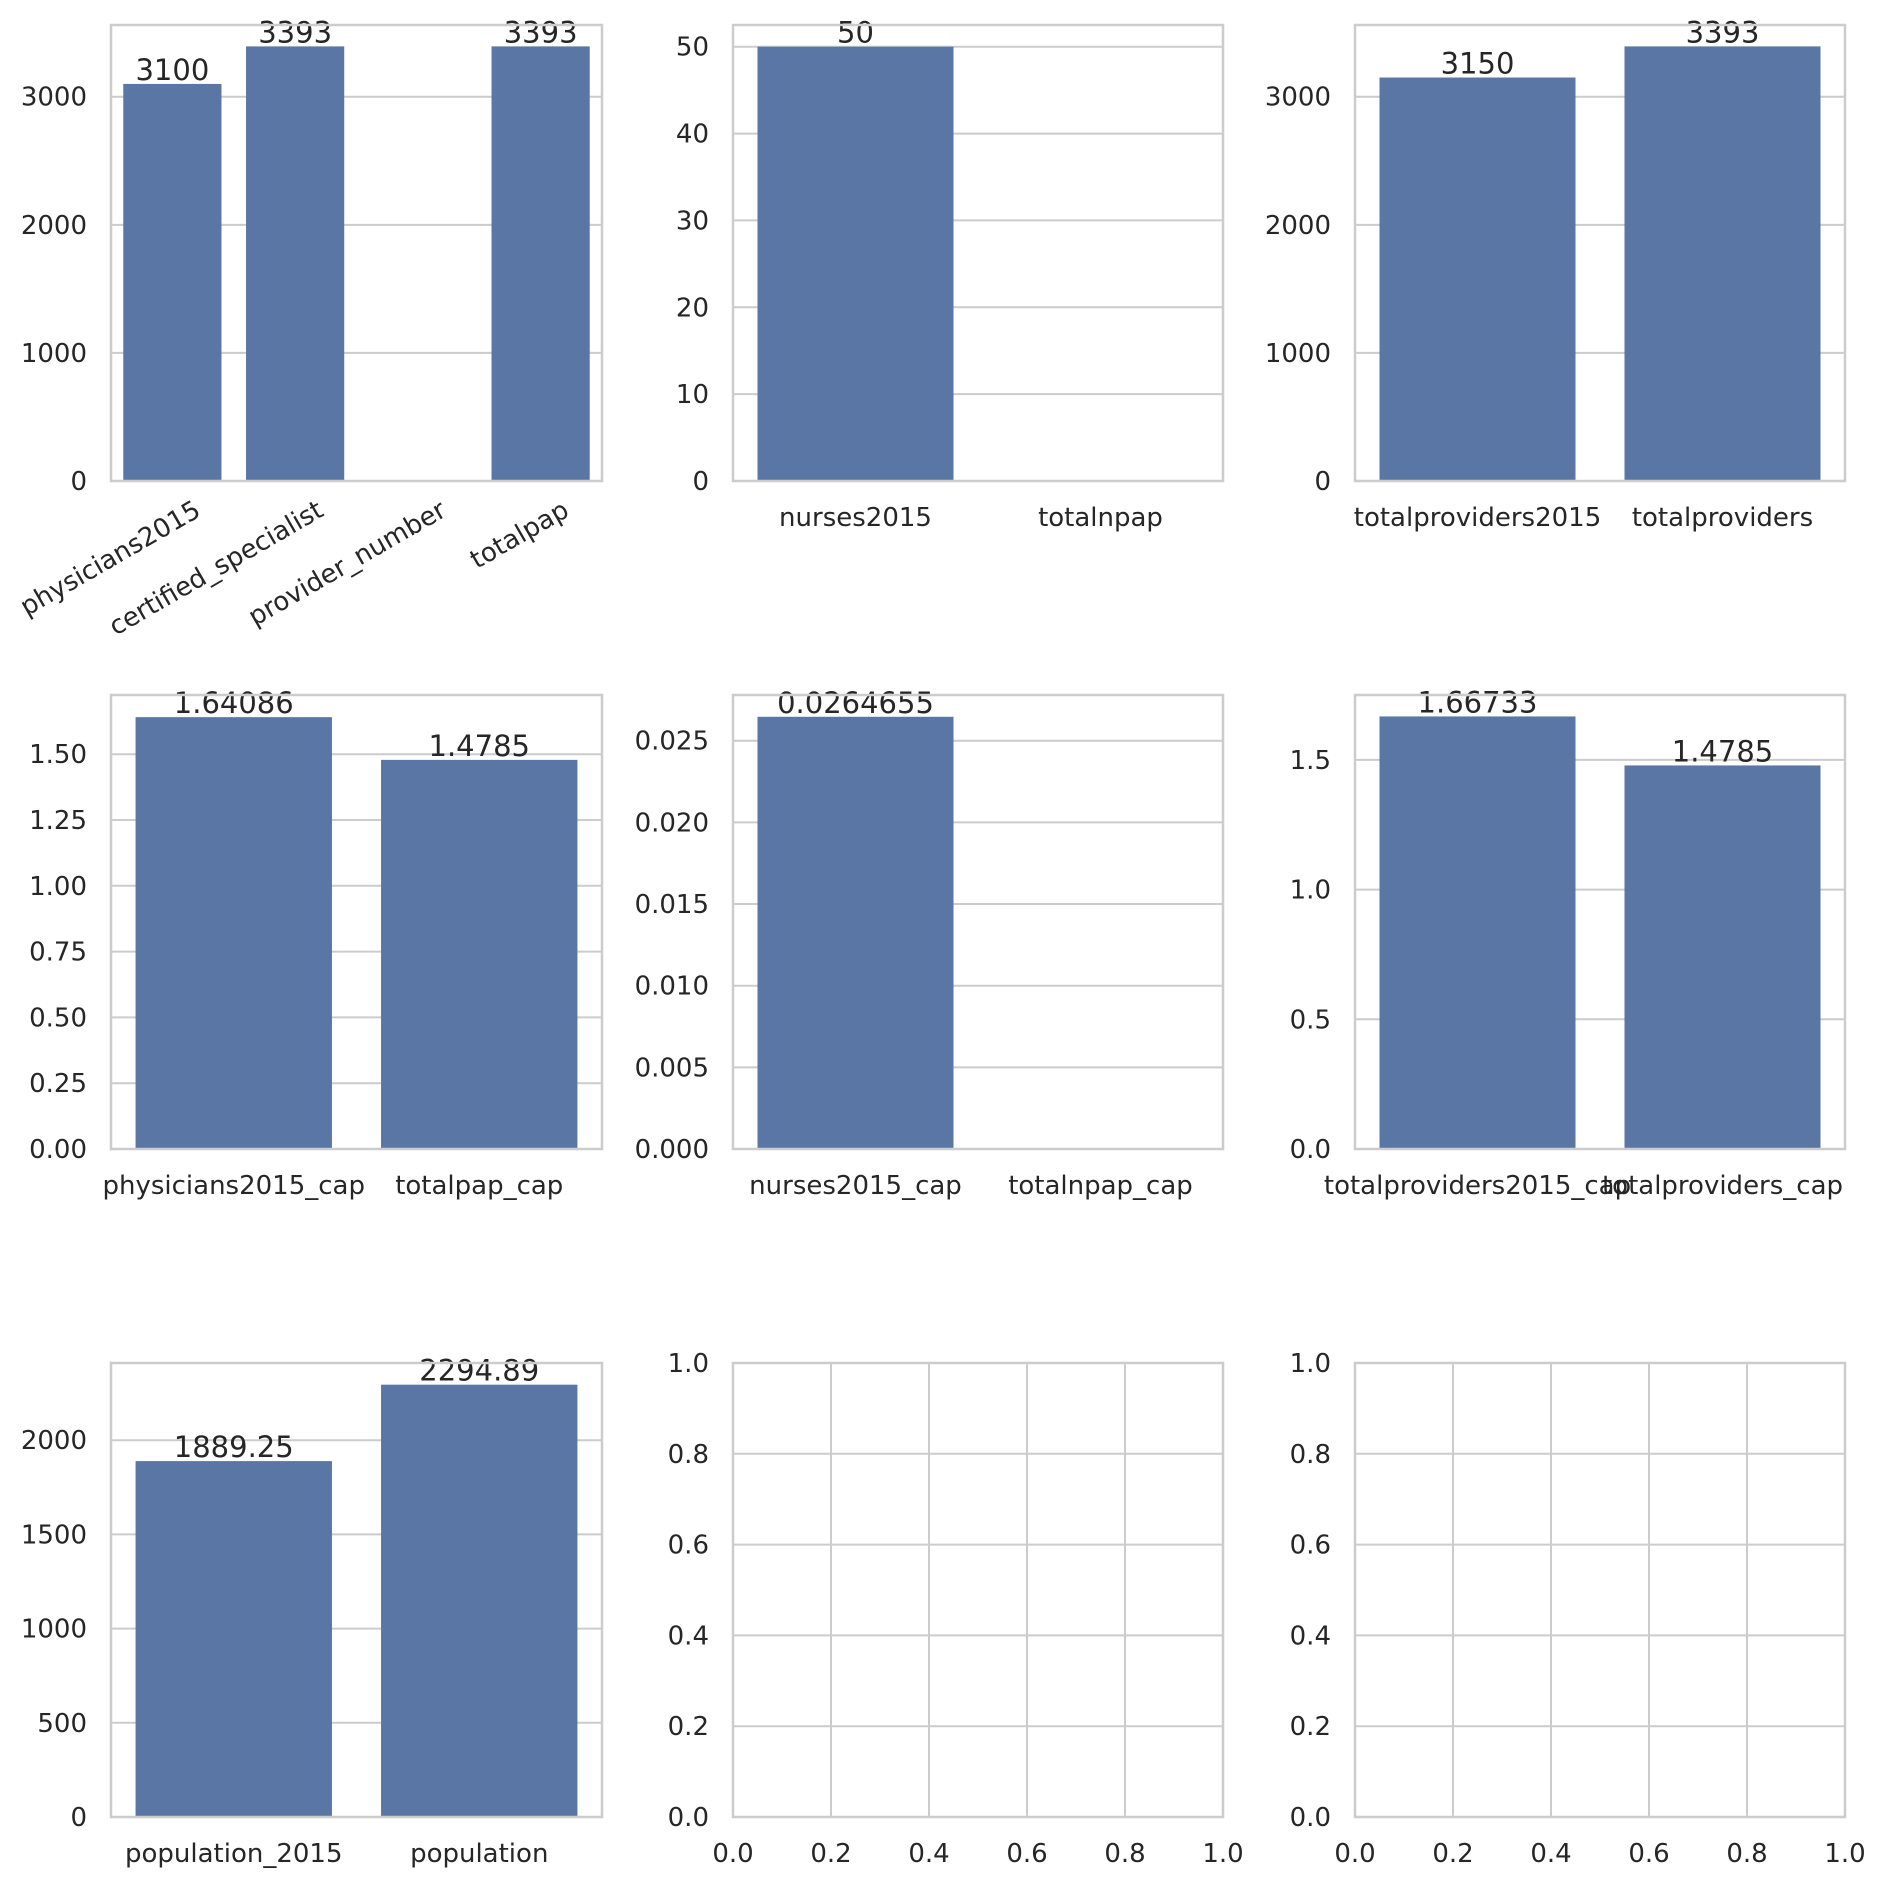 This screenshot has height=1887, width=1881. I want to click on y-tick-label: 0.00, so click(58, 1150).